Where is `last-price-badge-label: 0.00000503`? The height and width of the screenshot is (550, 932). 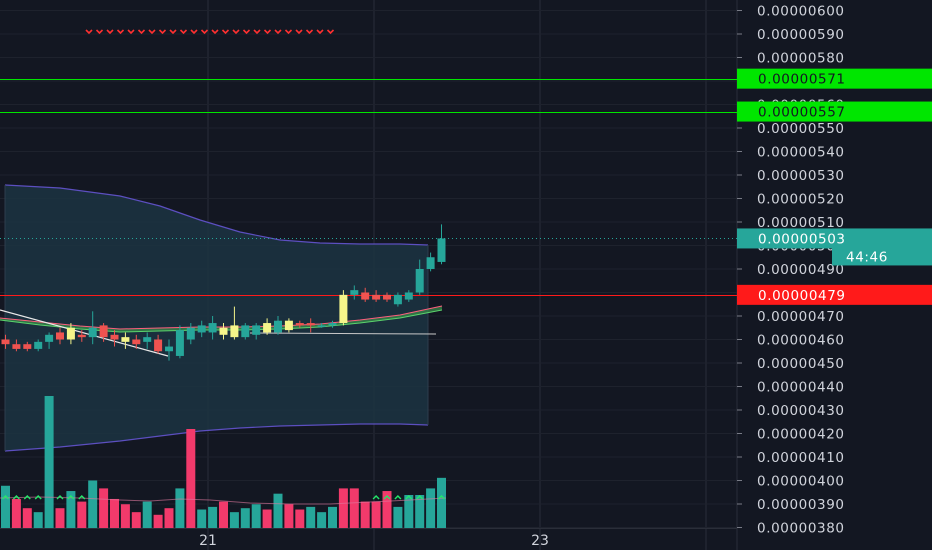 last-price-badge-label: 0.00000503 is located at coordinates (802, 239).